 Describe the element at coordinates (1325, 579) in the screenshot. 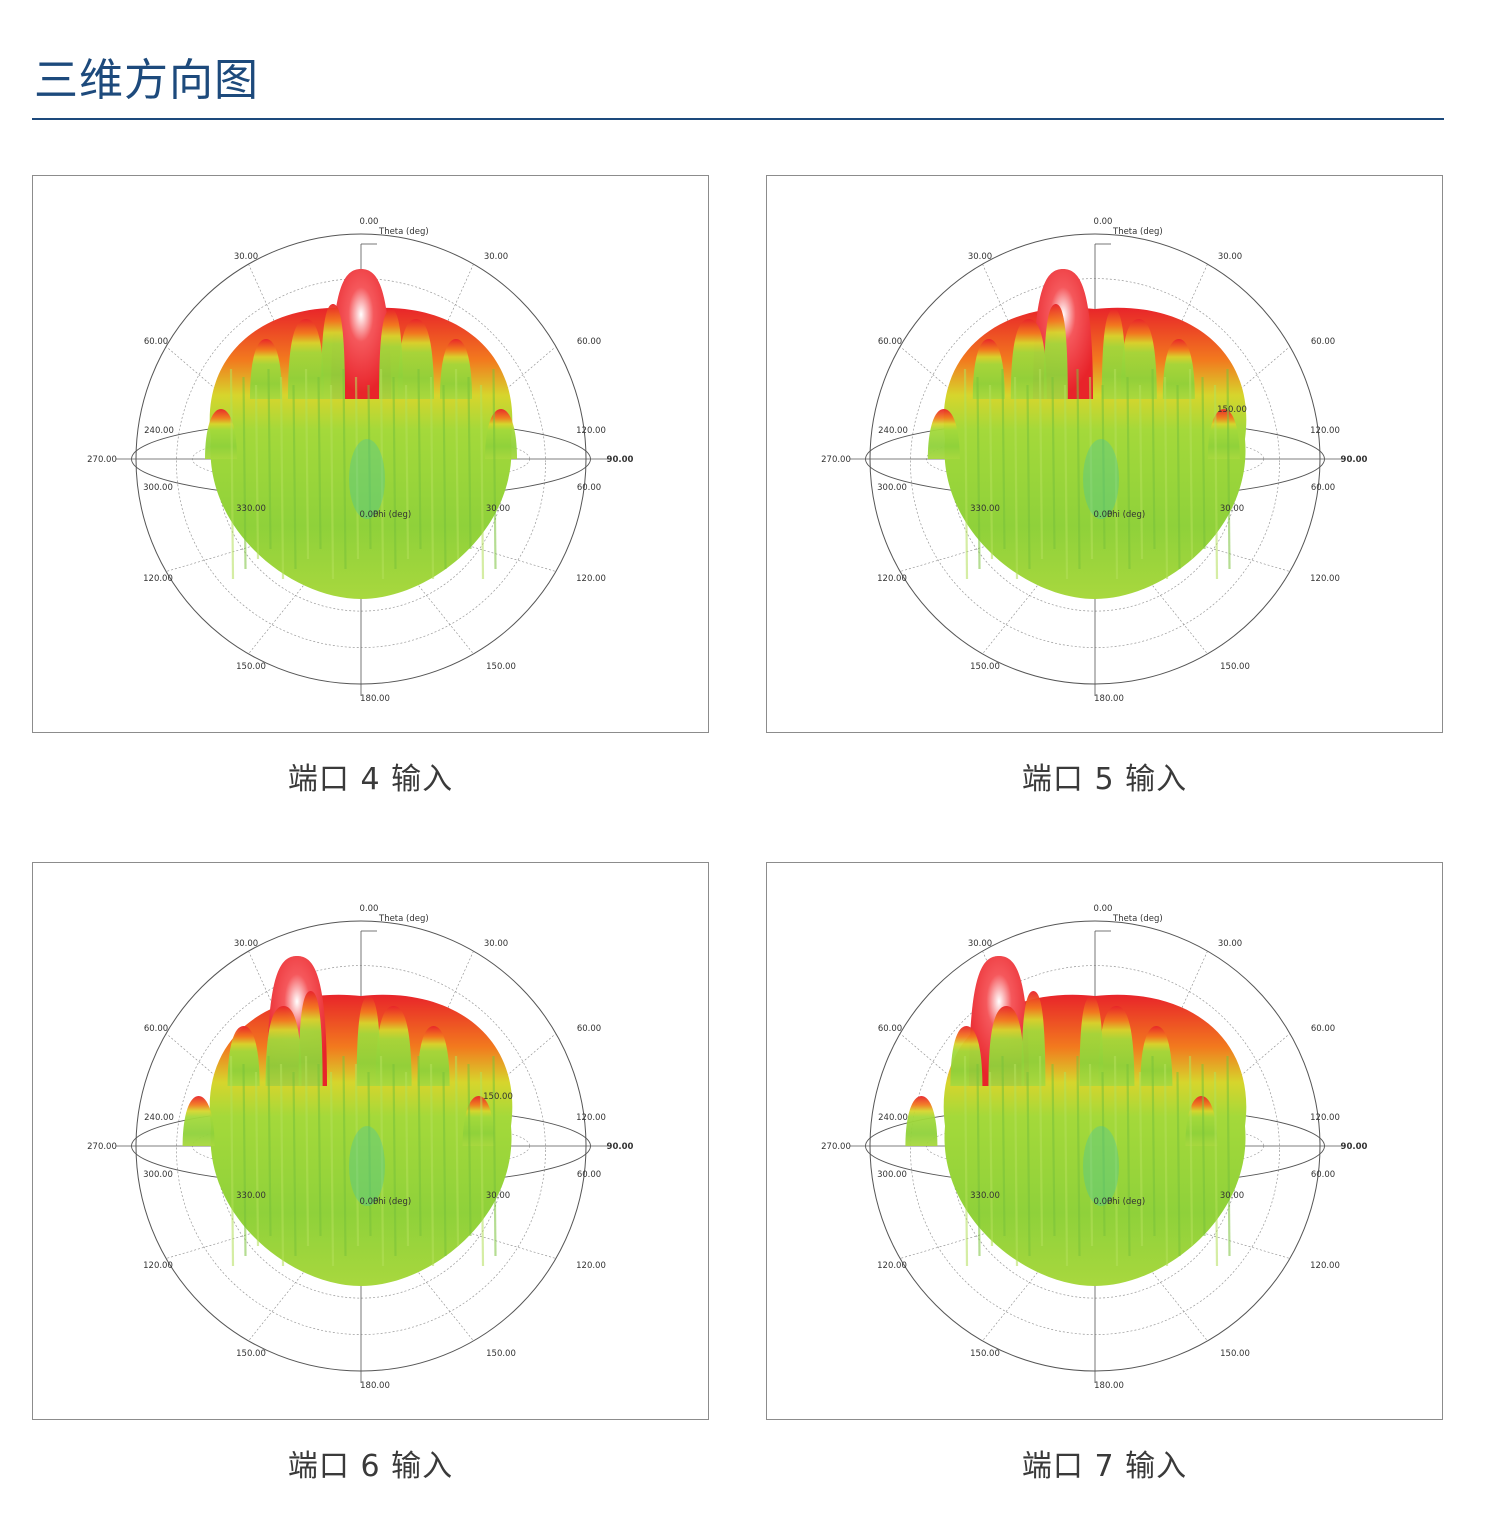

I see `theta-tick-120-right: 120.00` at that location.